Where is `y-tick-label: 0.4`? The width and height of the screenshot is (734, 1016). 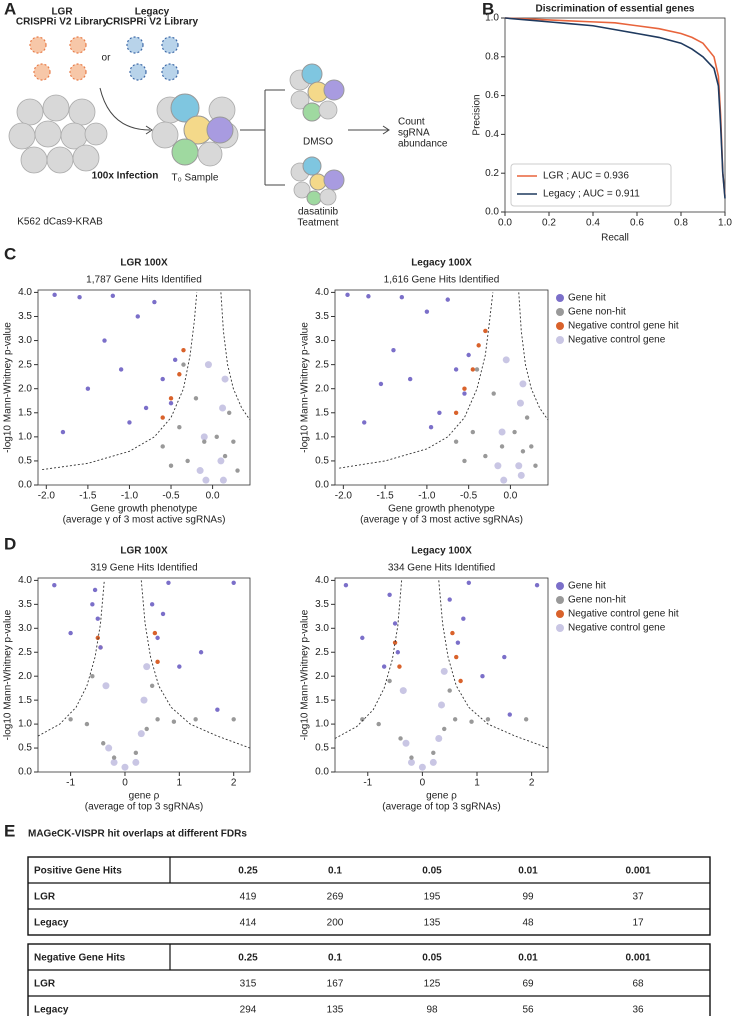 y-tick-label: 0.4 is located at coordinates (492, 134).